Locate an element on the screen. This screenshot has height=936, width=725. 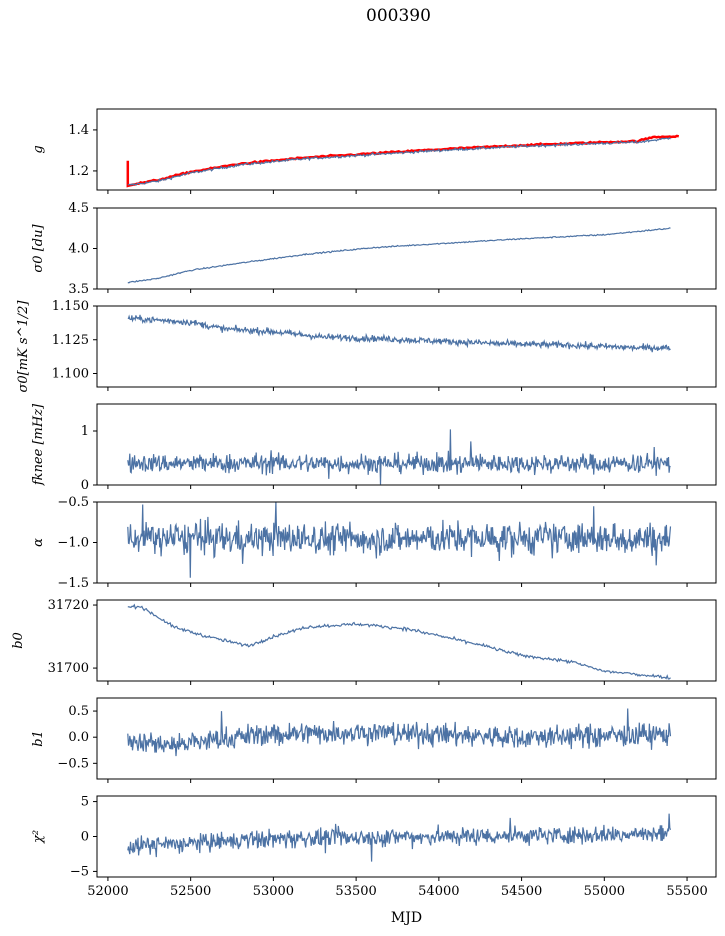
y-tick-label: 1.2 is located at coordinates (78, 171).